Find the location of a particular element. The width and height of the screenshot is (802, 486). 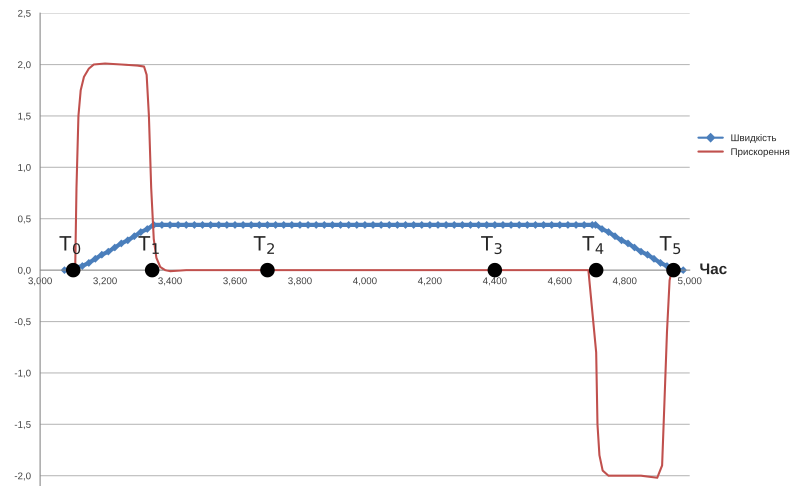

y-tick-label: 0,0 is located at coordinates (24, 270).